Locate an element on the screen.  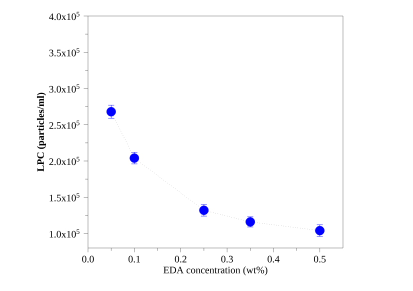
point is located at coordinates (111, 111).